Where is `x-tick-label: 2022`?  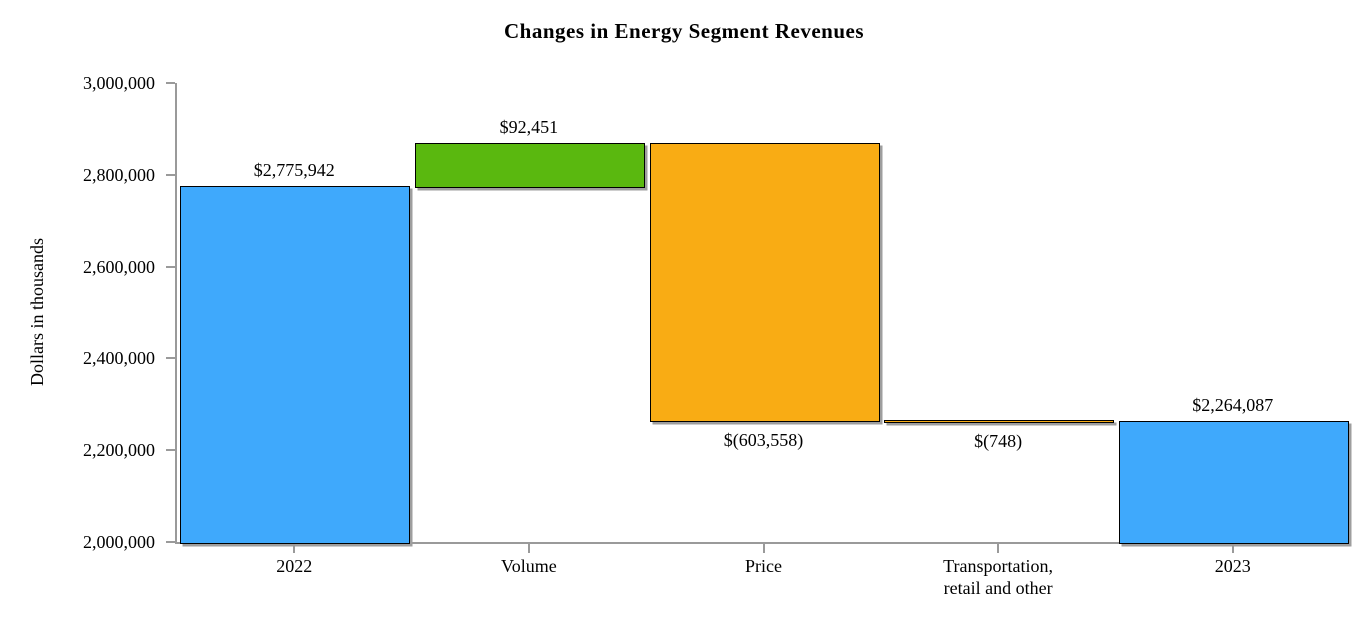
x-tick-label: 2022 is located at coordinates (294, 566).